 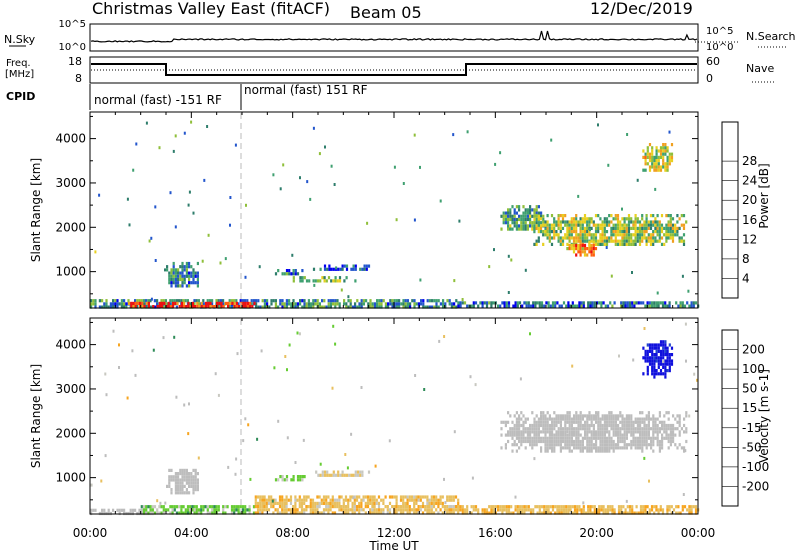 What do you see at coordinates (70, 345) in the screenshot?
I see `y-tick-label: 4000` at bounding box center [70, 345].